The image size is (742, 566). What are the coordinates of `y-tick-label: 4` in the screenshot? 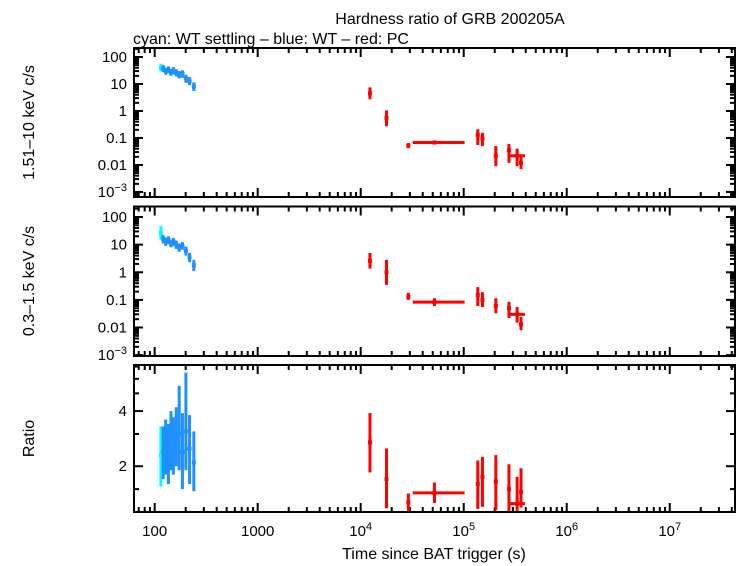 It's located at (123, 411).